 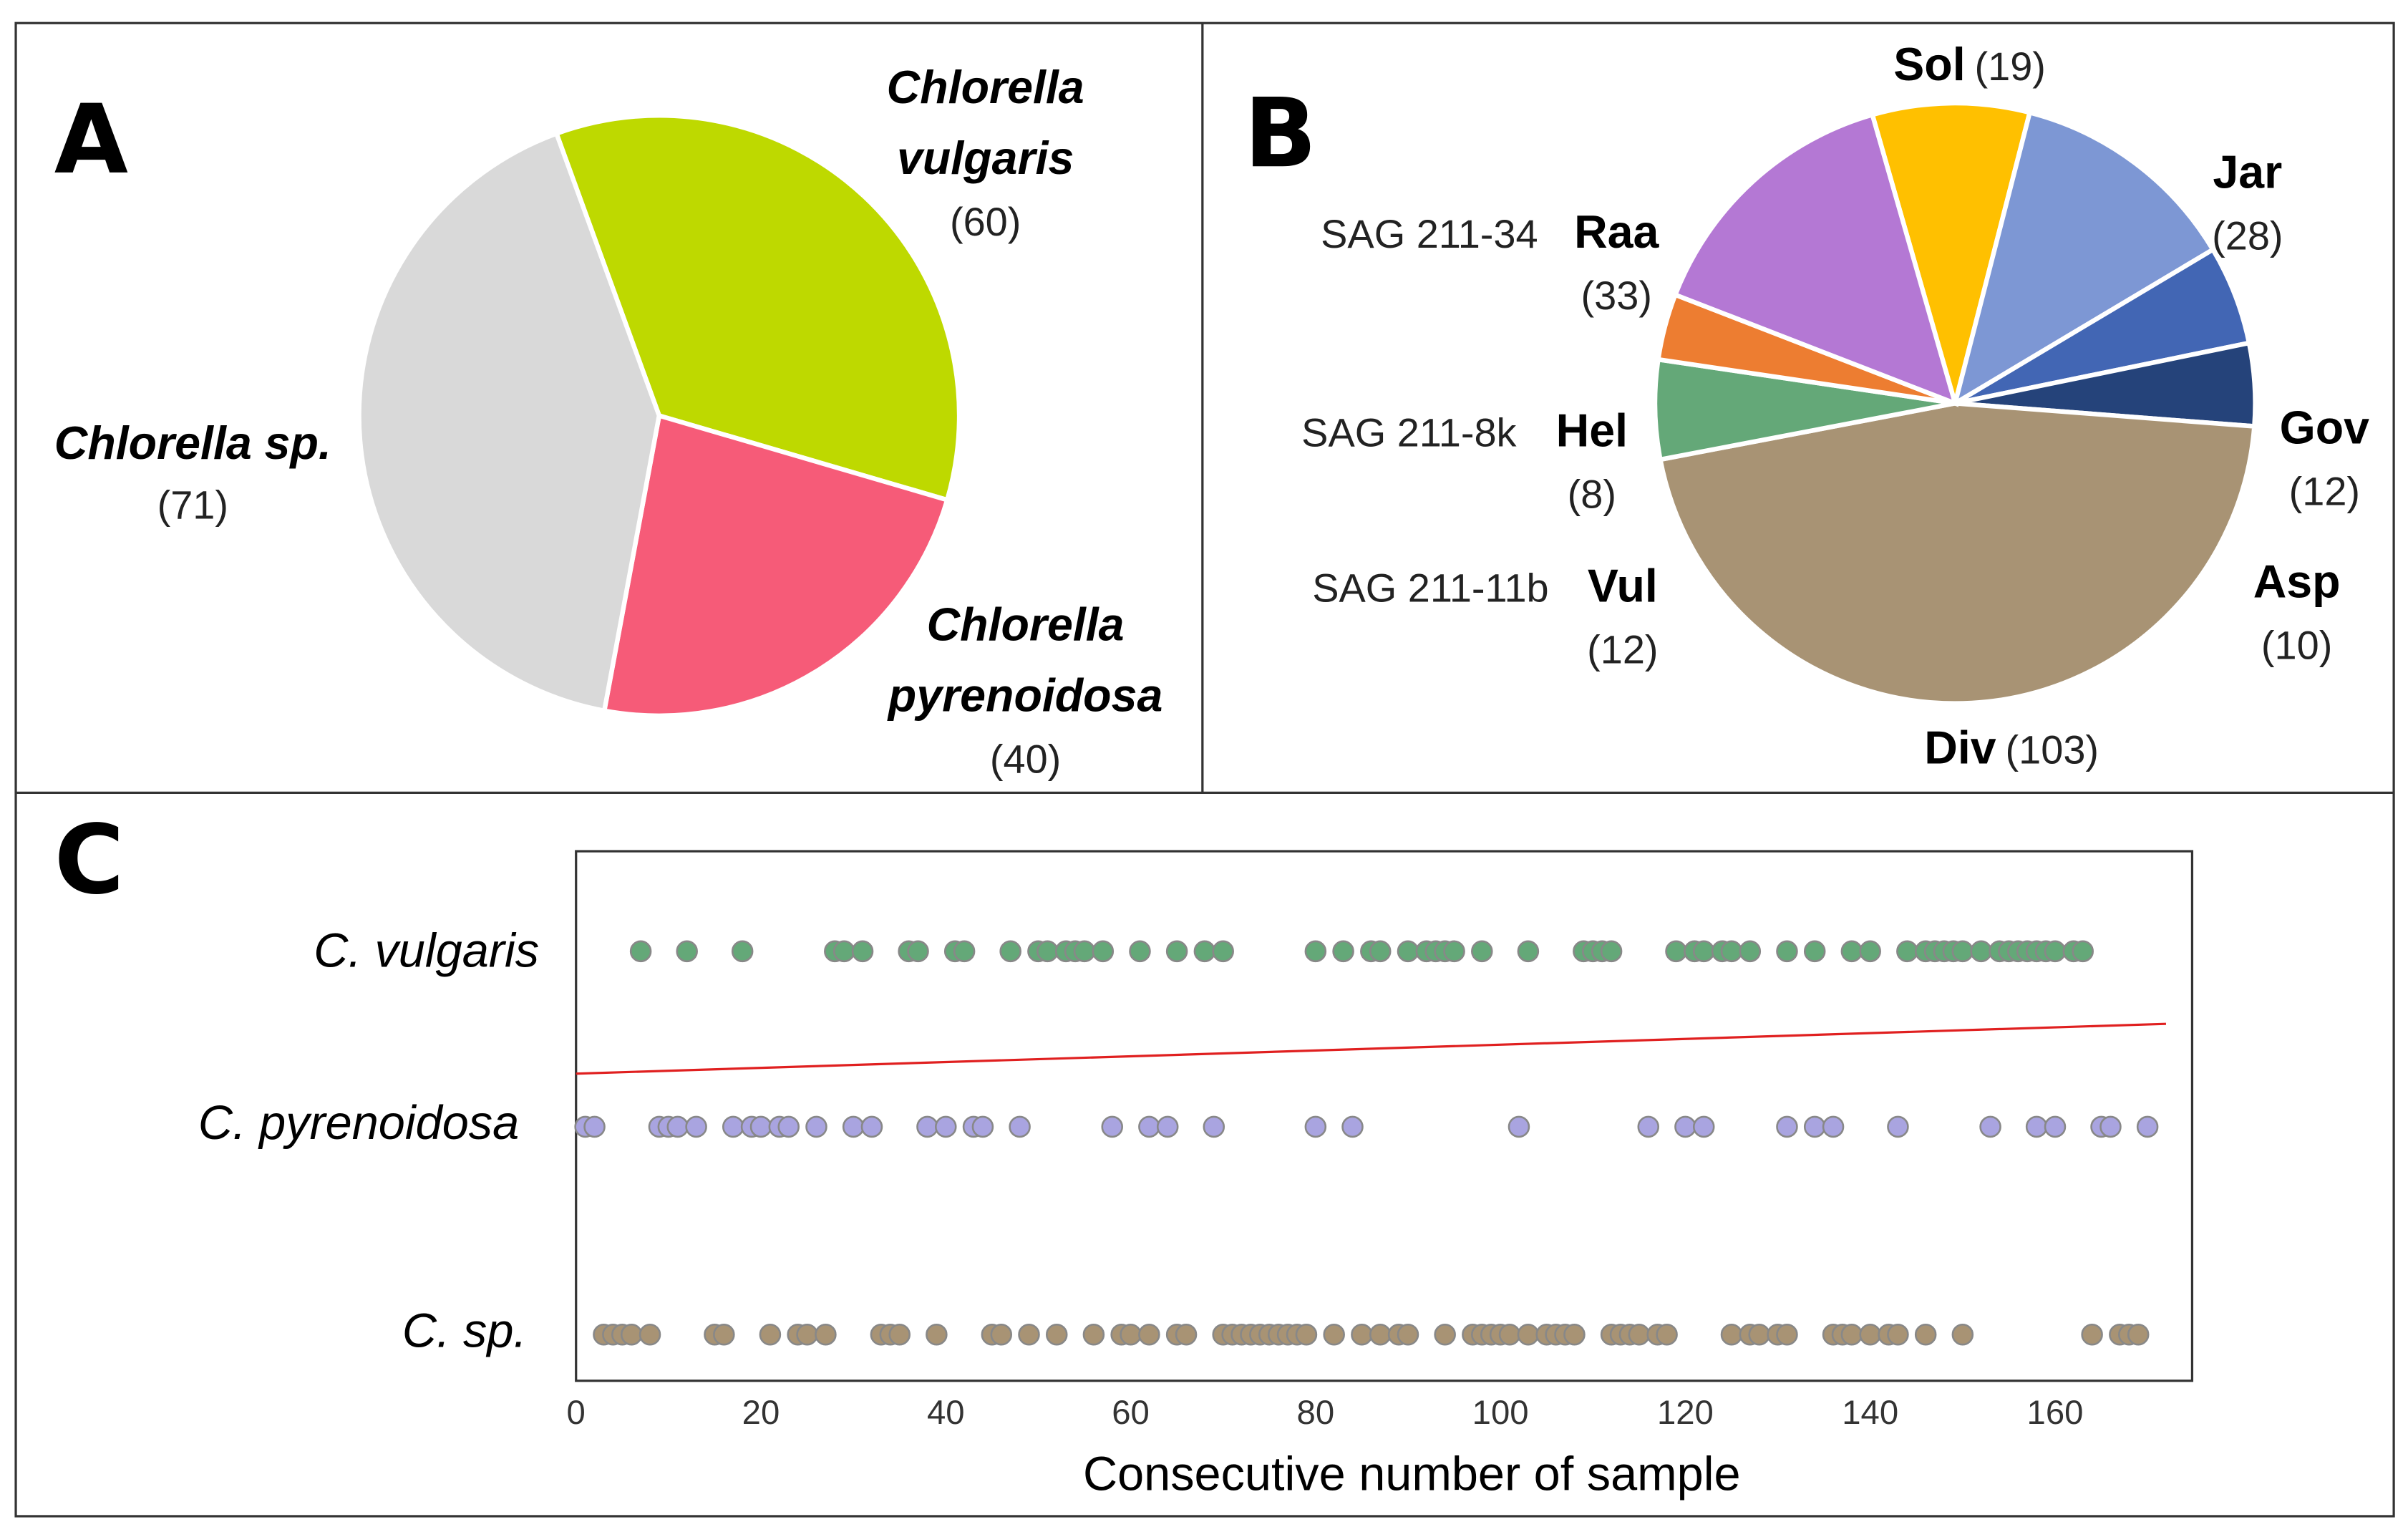 I want to click on x-tick-label: 20, so click(x=761, y=1413).